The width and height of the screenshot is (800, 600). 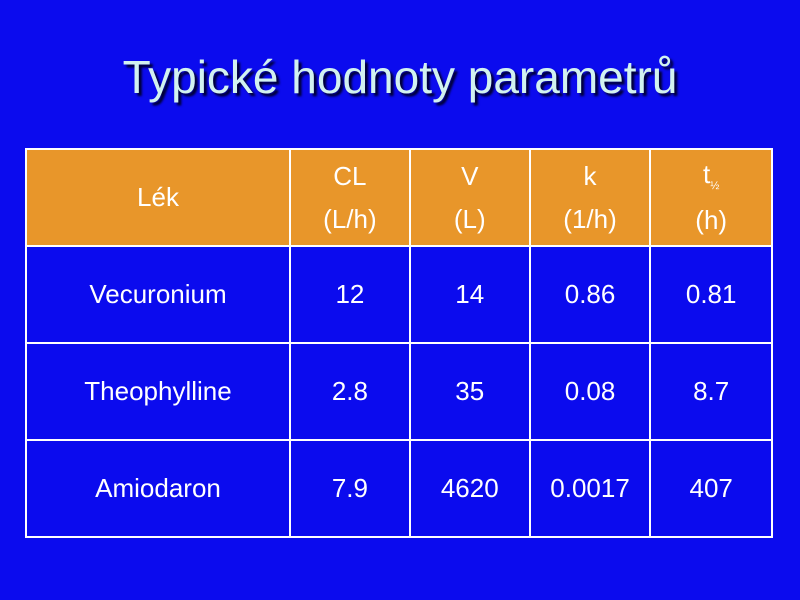 I want to click on value-cell: 4620, so click(x=469, y=488).